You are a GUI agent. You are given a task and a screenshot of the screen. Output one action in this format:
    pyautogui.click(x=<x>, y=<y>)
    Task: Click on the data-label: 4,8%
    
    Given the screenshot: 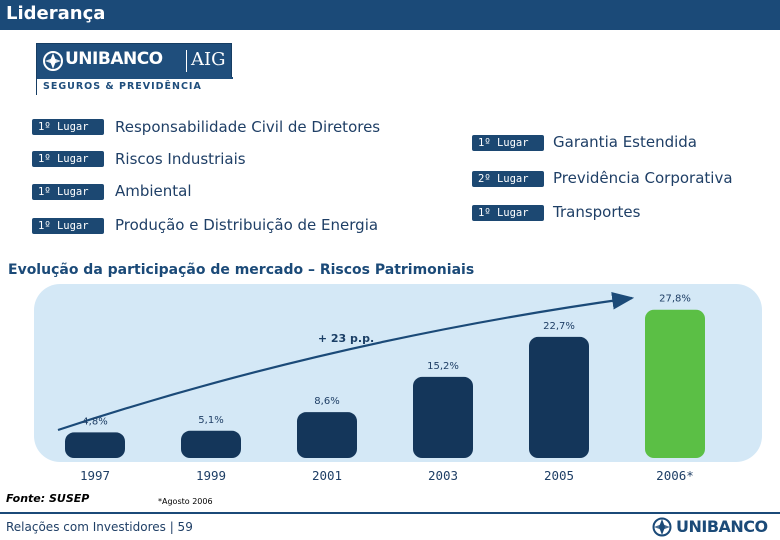 What is the action you would take?
    pyautogui.click(x=94, y=421)
    